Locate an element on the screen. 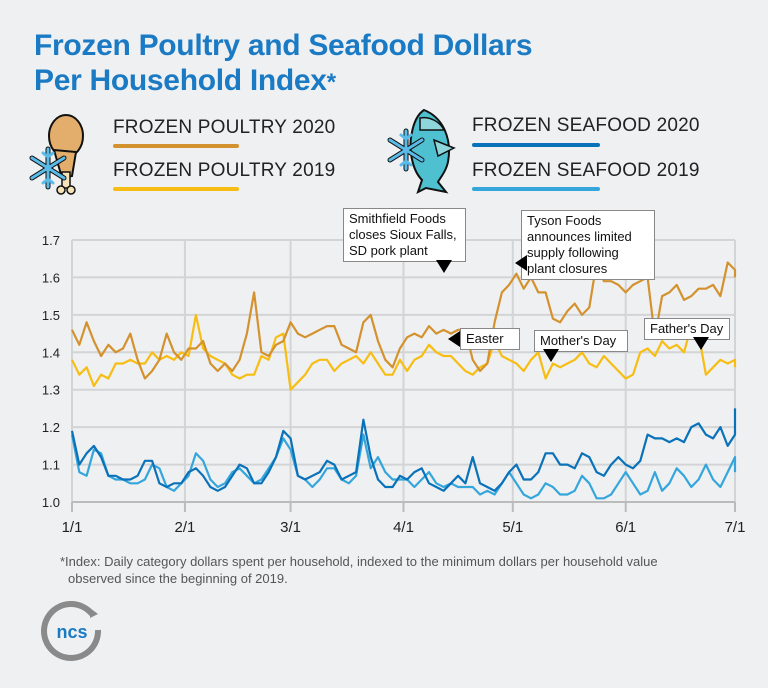  annotation-fathers-day: Father's Day is located at coordinates (687, 329).